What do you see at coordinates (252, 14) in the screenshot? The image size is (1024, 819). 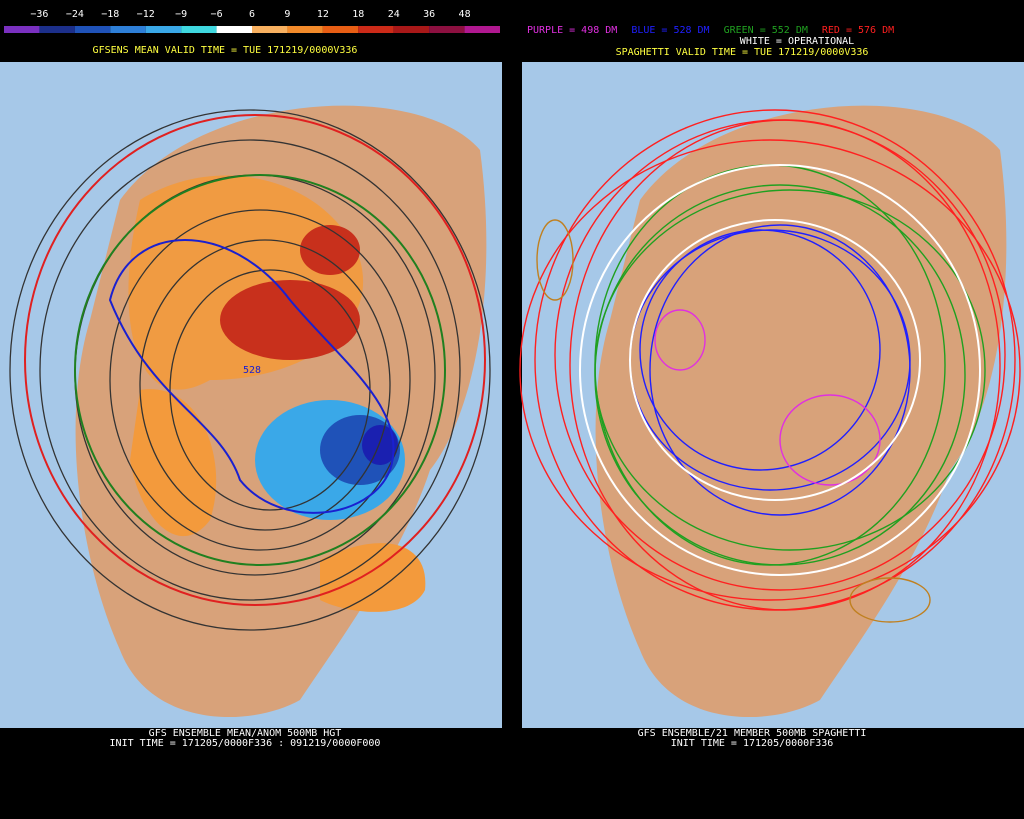 I see `colorbar-label: 6` at bounding box center [252, 14].